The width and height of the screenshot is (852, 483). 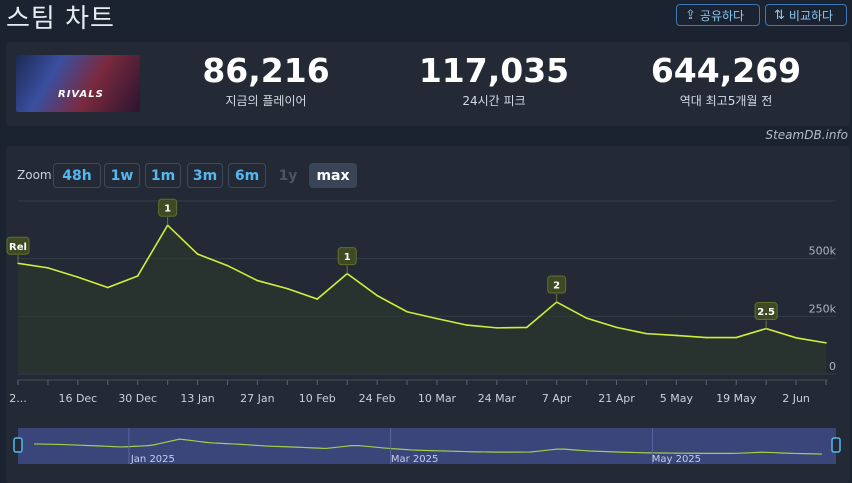 What do you see at coordinates (836, 445) in the screenshot?
I see `navigator-right-handle` at bounding box center [836, 445].